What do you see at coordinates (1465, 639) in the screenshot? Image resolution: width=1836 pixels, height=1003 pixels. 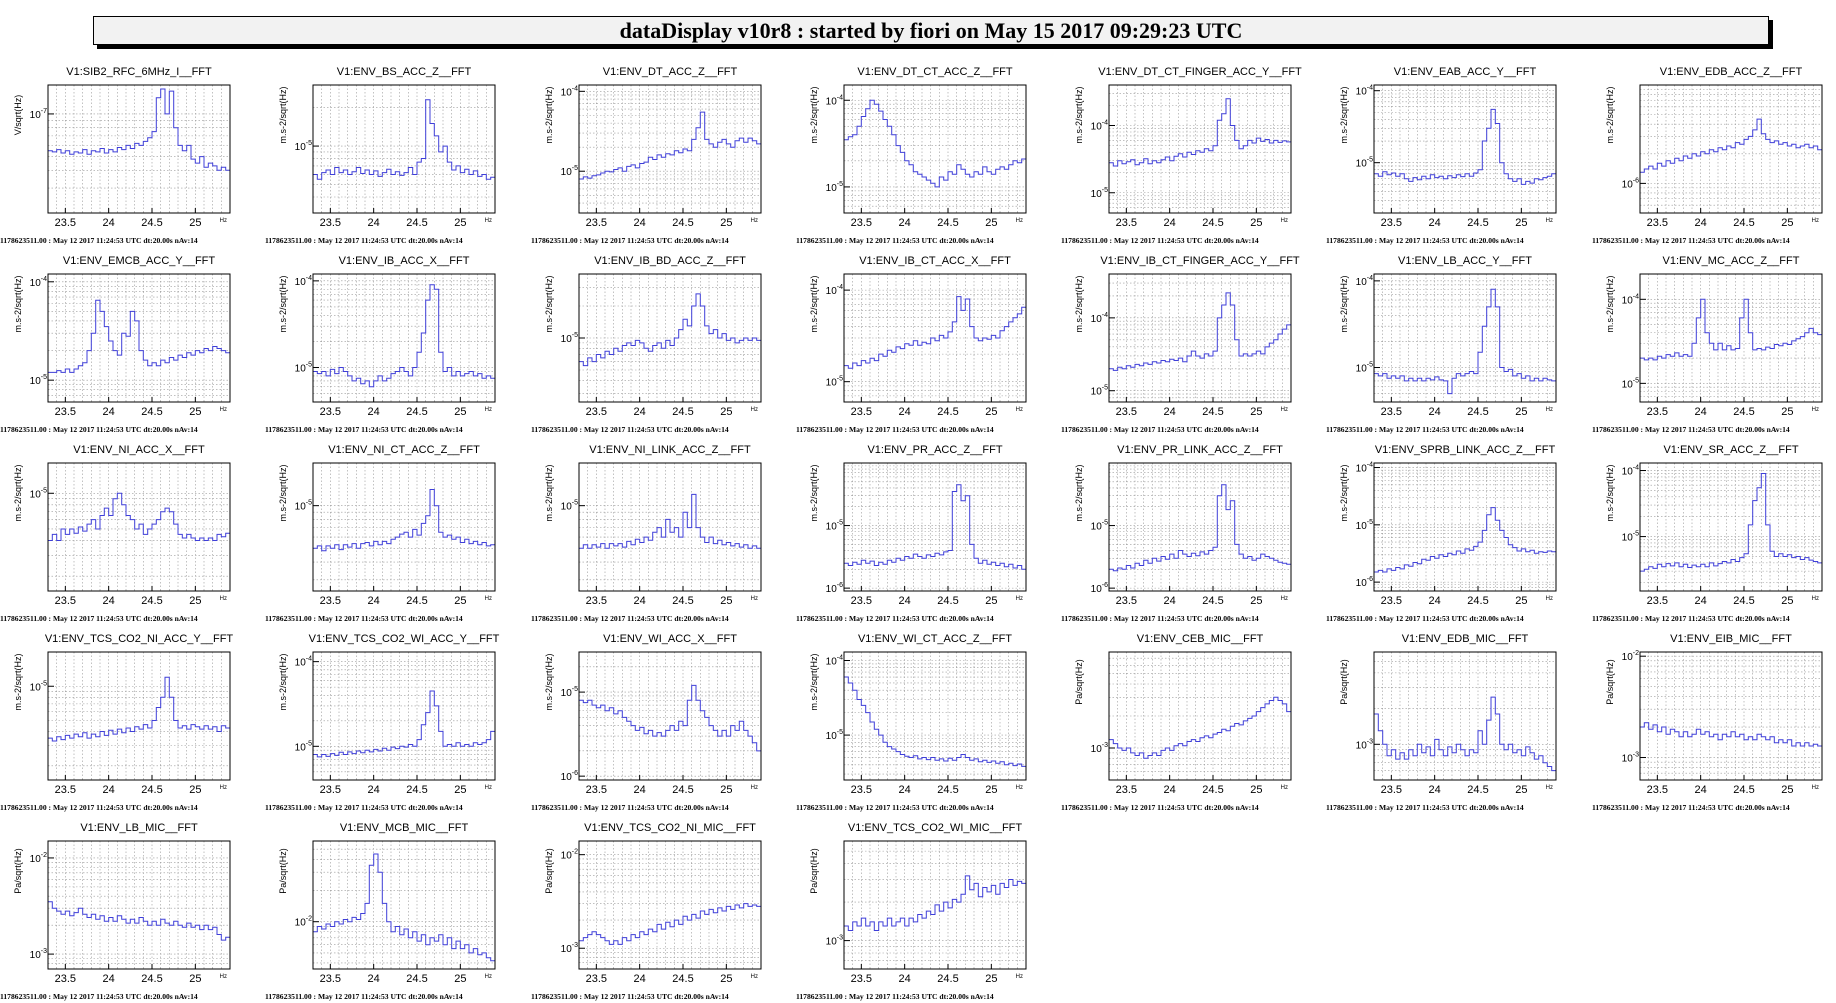 I see `chart-title: V1:ENV_EDB_MIC__FFT` at bounding box center [1465, 639].